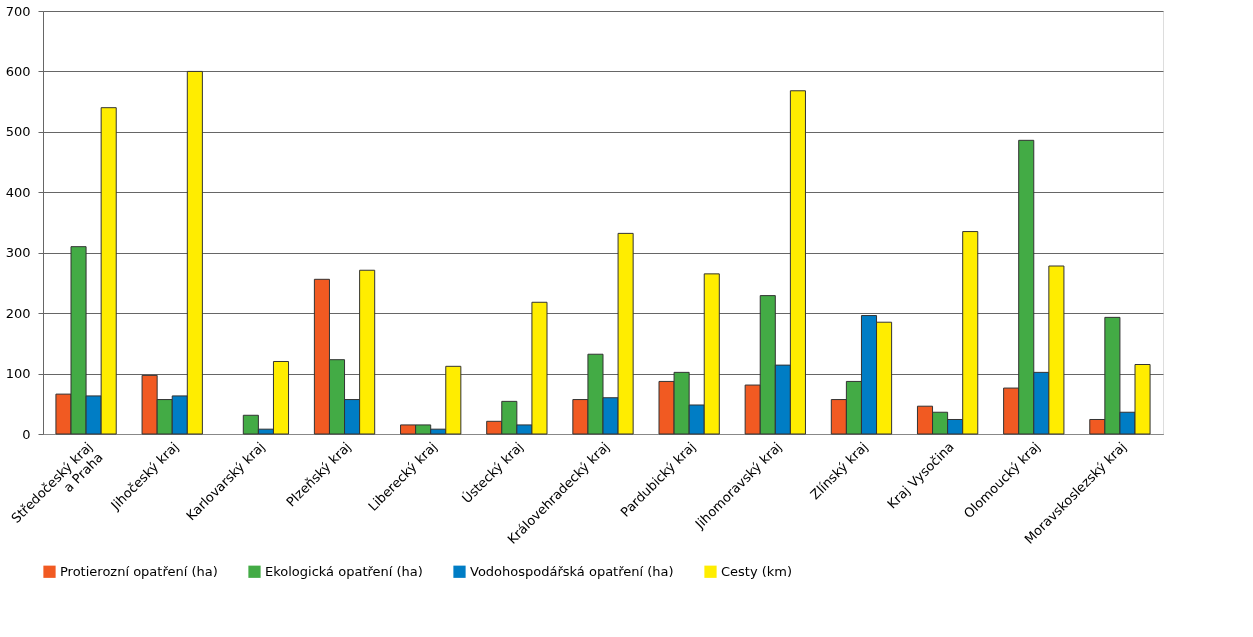 Image resolution: width=1253 pixels, height=637 pixels. I want to click on y-tick-label: 600, so click(18, 71).